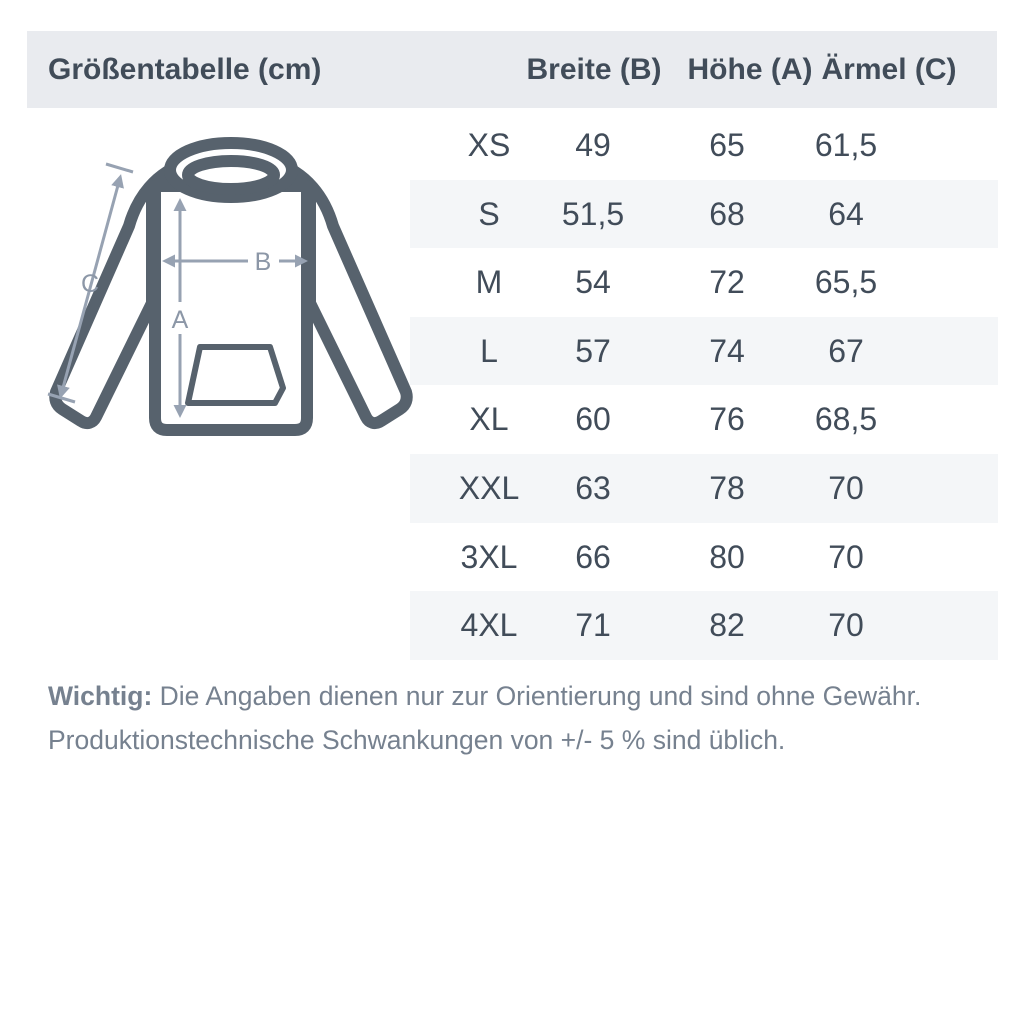 The image size is (1024, 1024). I want to click on aermel-value: 67, so click(846, 350).